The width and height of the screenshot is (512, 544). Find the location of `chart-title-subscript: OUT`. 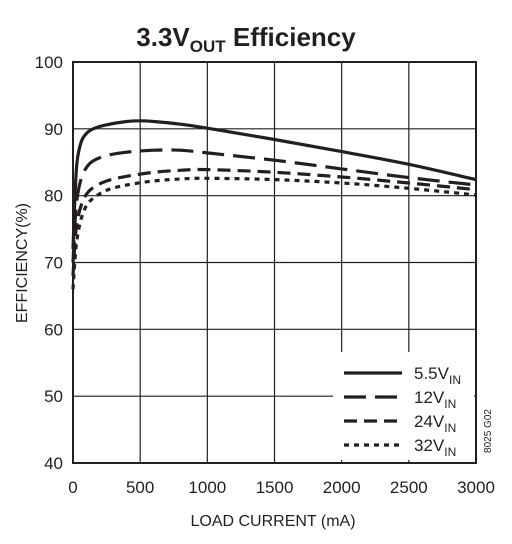

chart-title-subscript: OUT is located at coordinates (208, 46).